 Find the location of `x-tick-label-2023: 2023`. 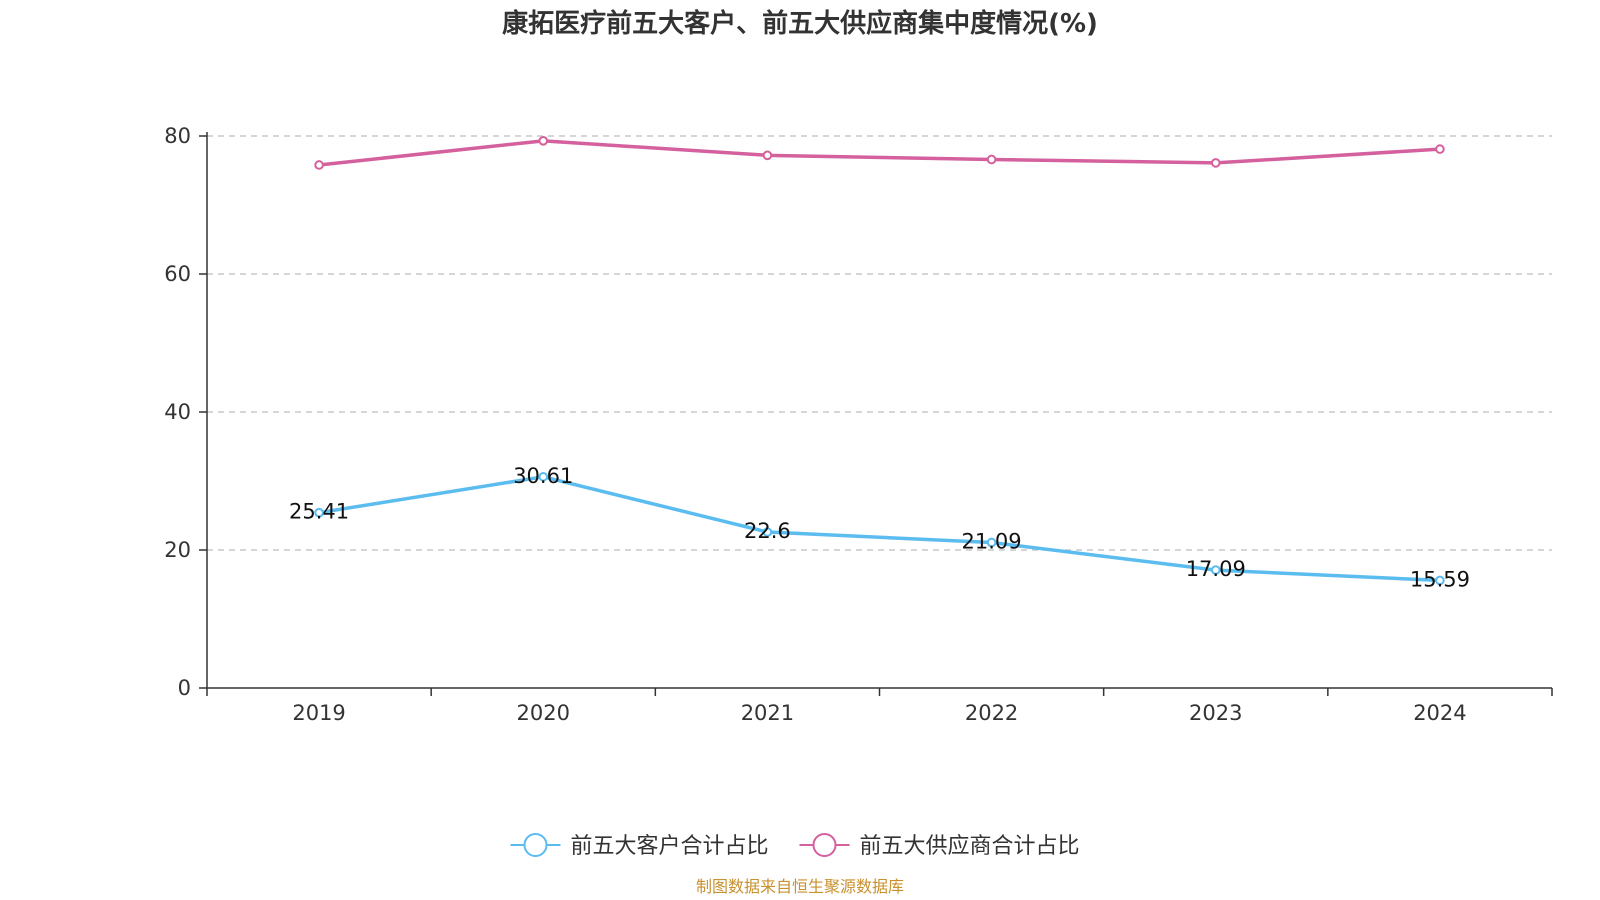

x-tick-label-2023: 2023 is located at coordinates (1215, 713).